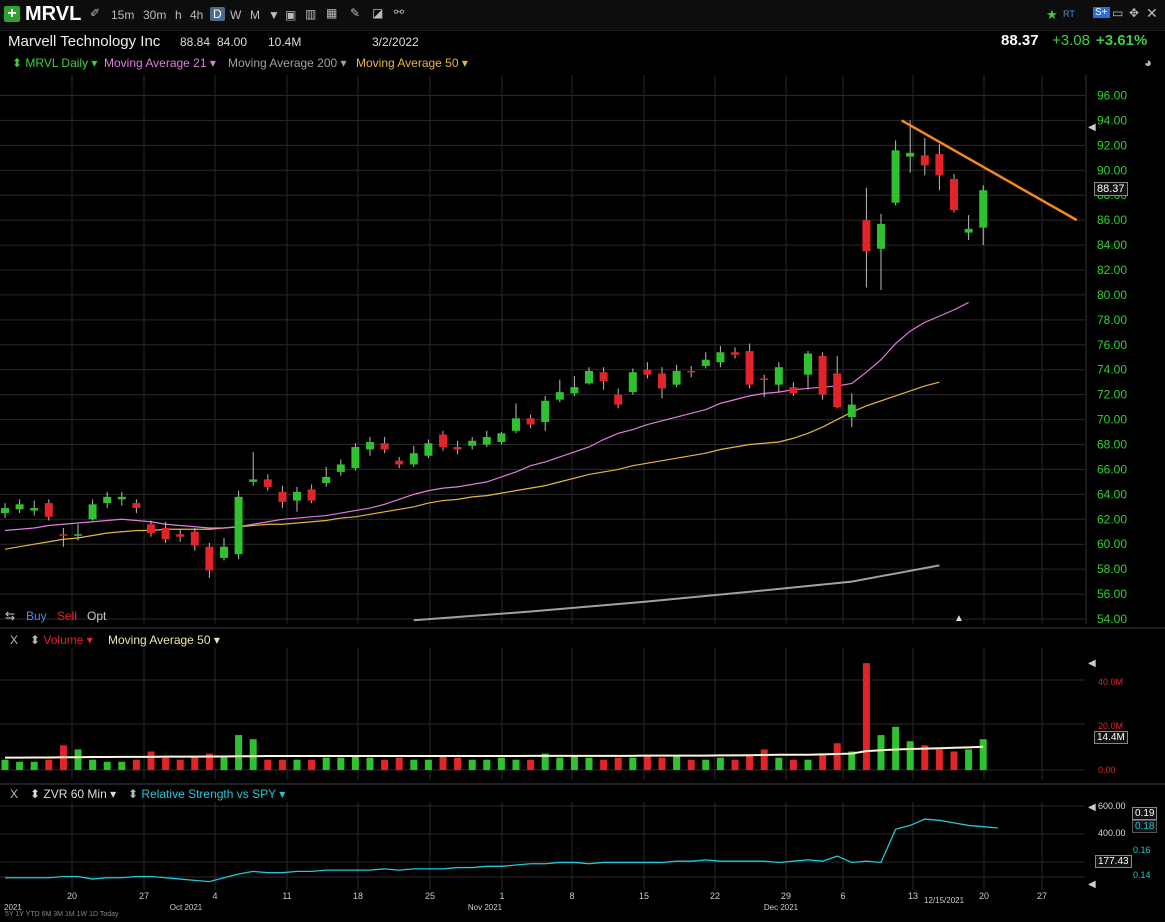  Describe the element at coordinates (1052, 14) in the screenshot. I see `star-icon: ★` at that location.